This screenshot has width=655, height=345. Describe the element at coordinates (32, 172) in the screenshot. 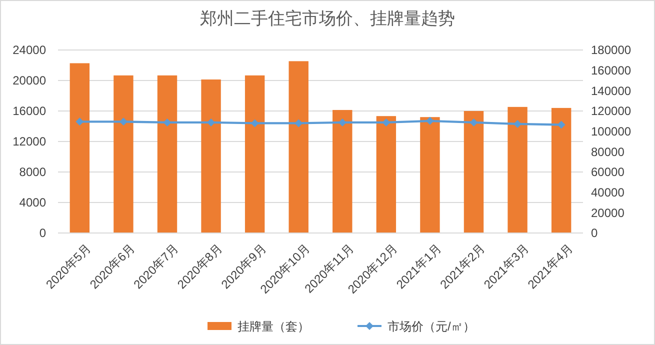

I see `y-tick-label: 8000` at that location.